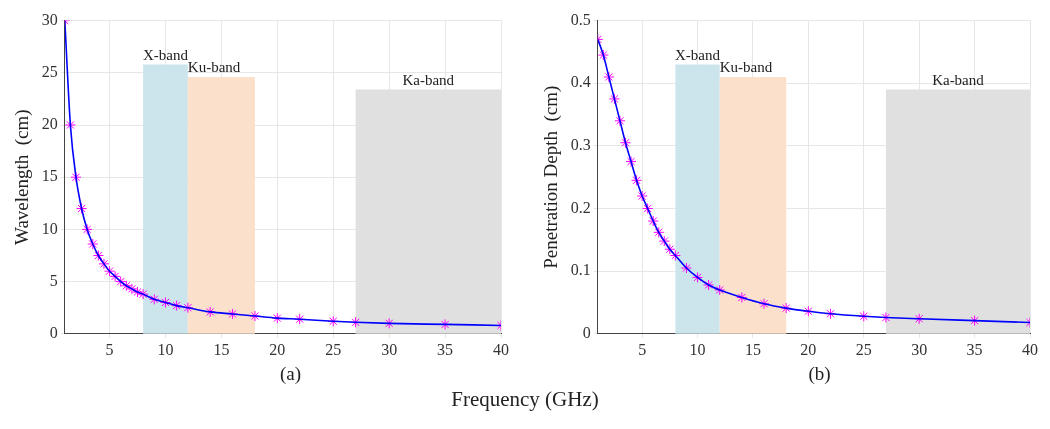 This screenshot has width=1050, height=429. Describe the element at coordinates (290, 374) in the screenshot. I see `text: (a)` at that location.